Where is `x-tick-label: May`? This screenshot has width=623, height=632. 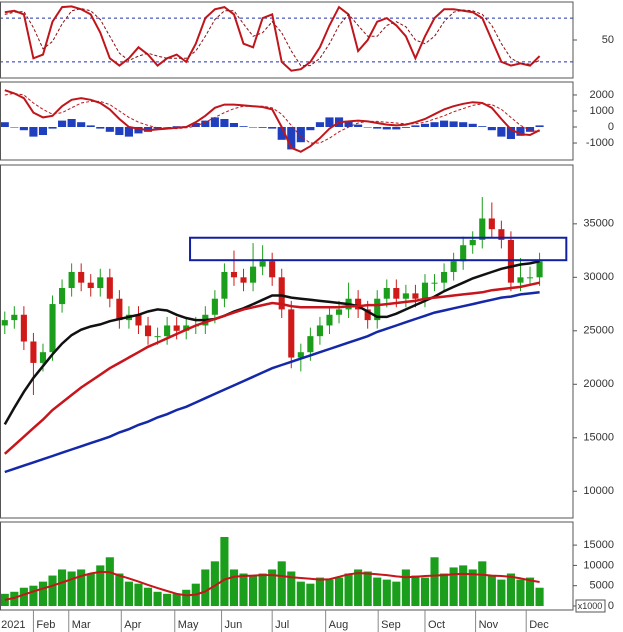 x-tick-label: May is located at coordinates (188, 625).